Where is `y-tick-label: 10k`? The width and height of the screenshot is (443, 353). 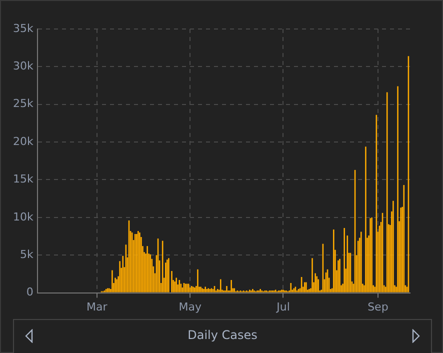
y-tick-label: 10k is located at coordinates (23, 217).